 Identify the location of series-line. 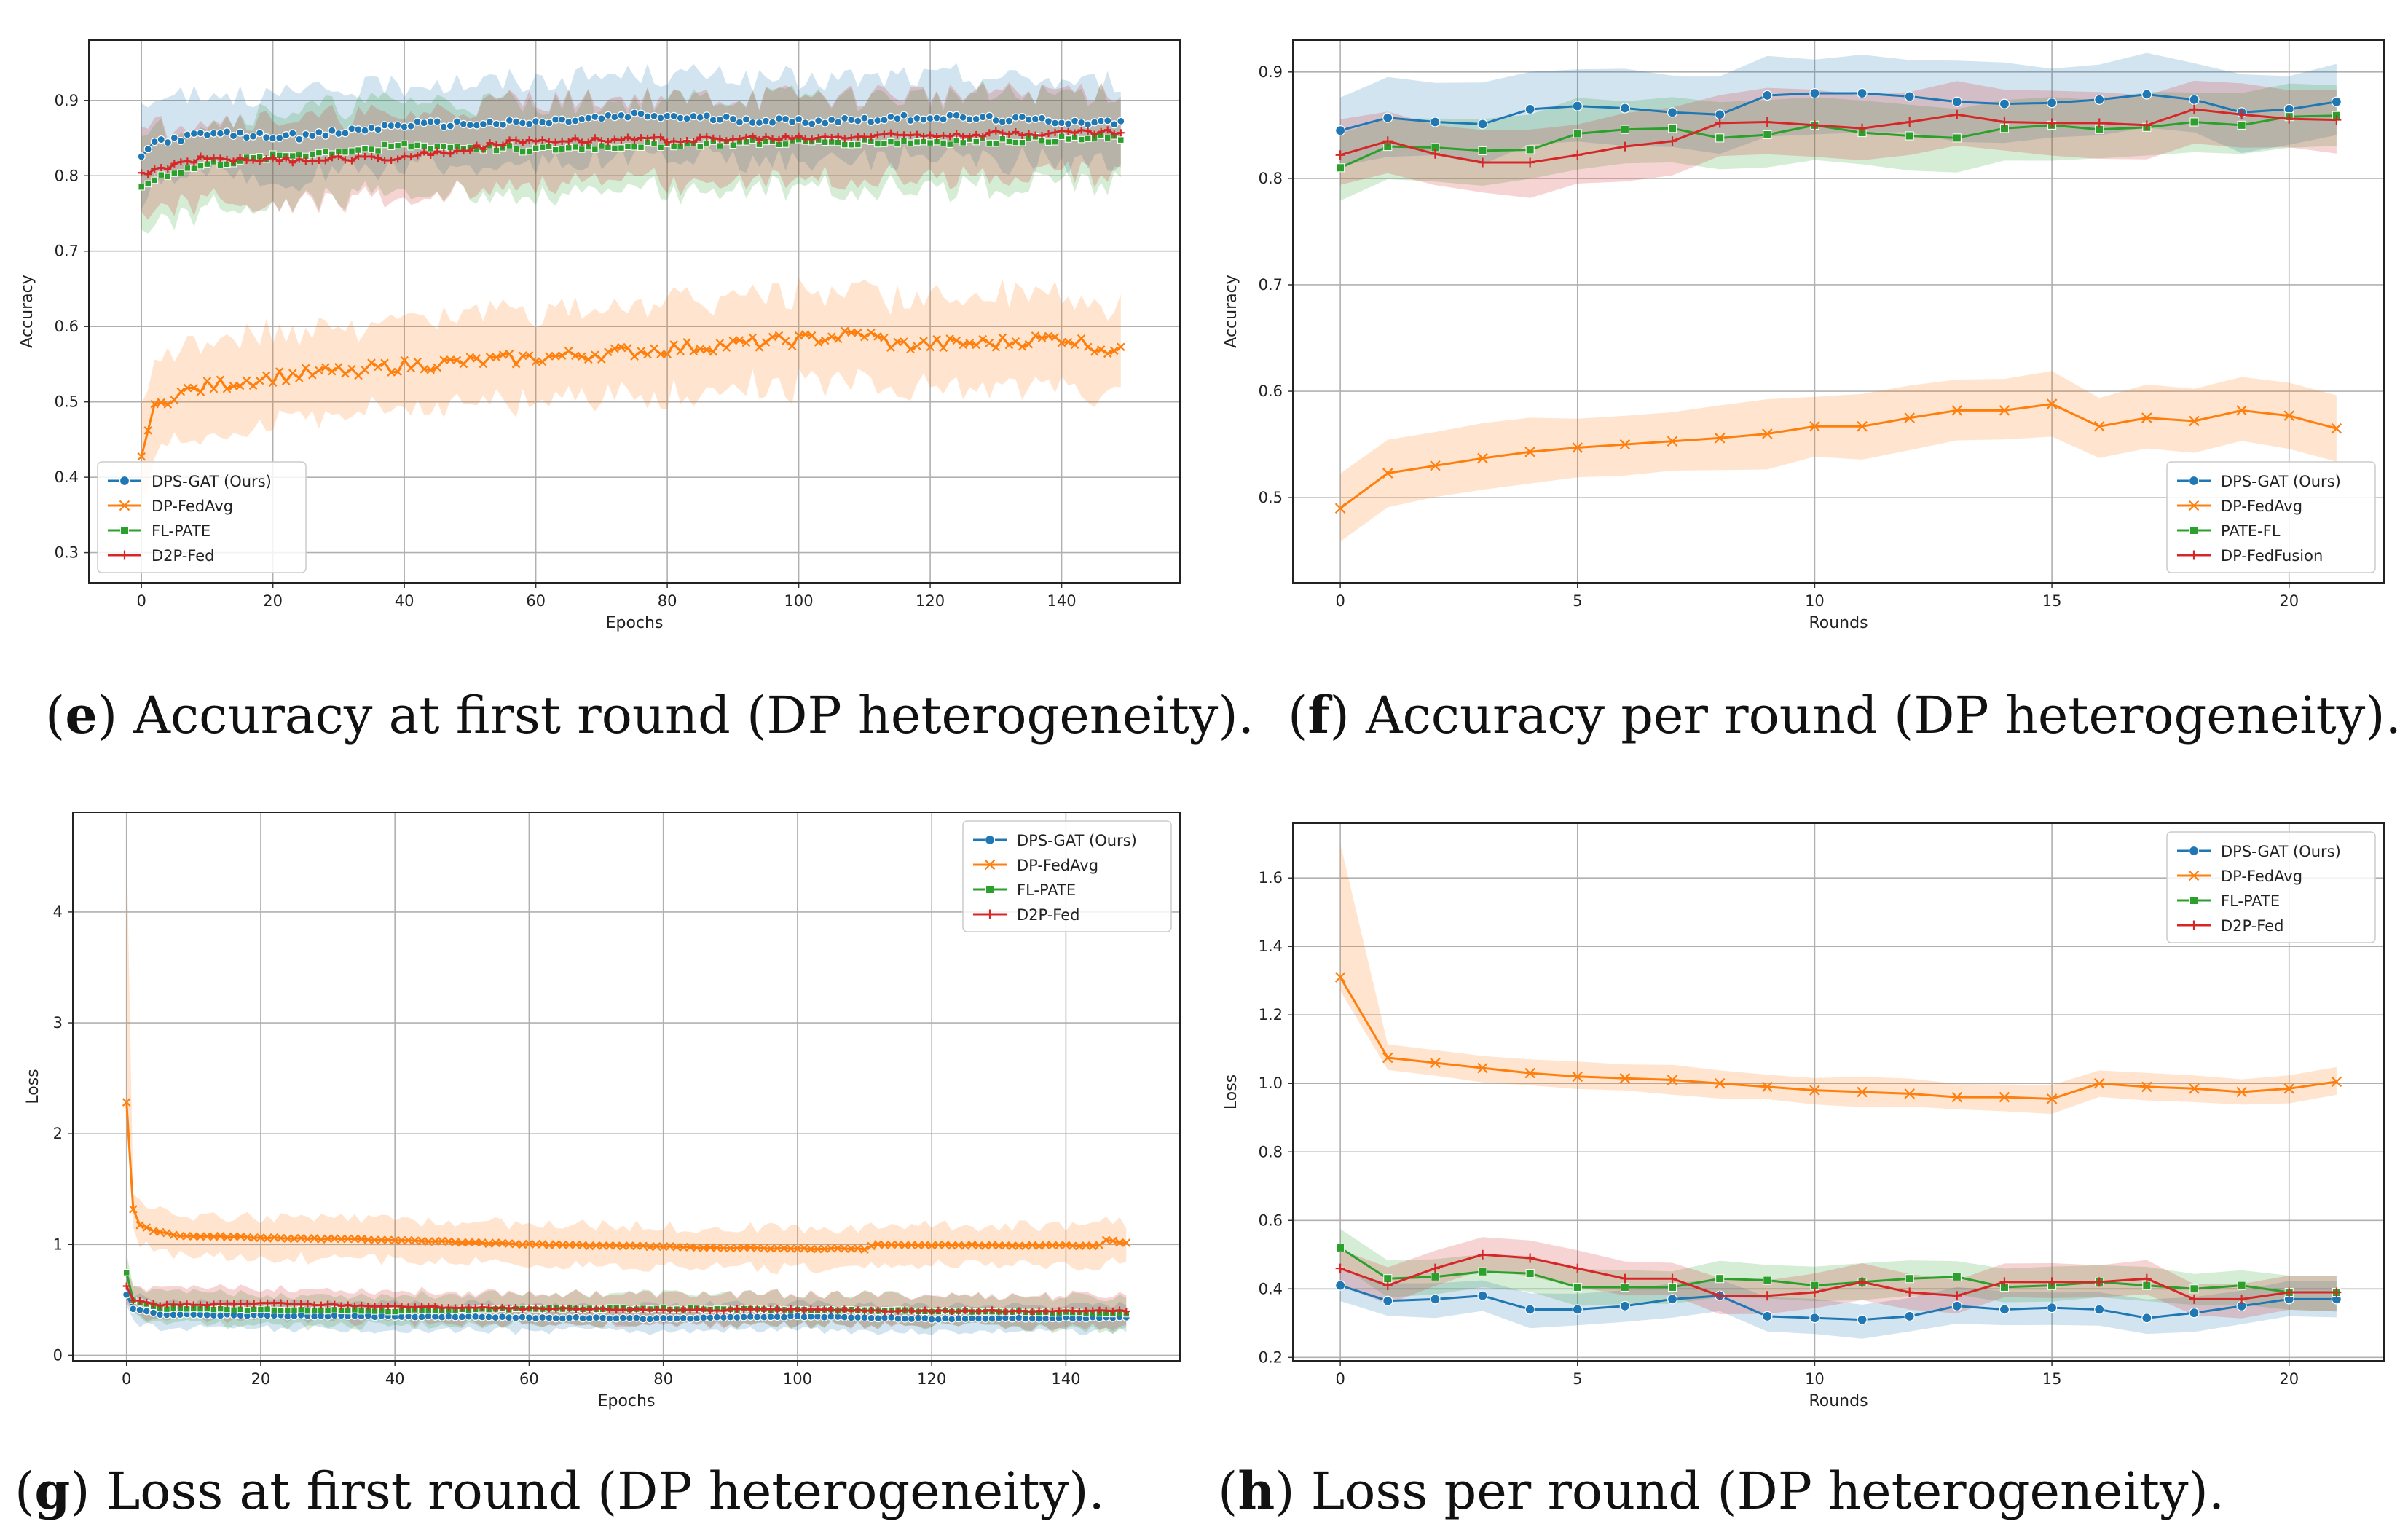
(1838, 112).